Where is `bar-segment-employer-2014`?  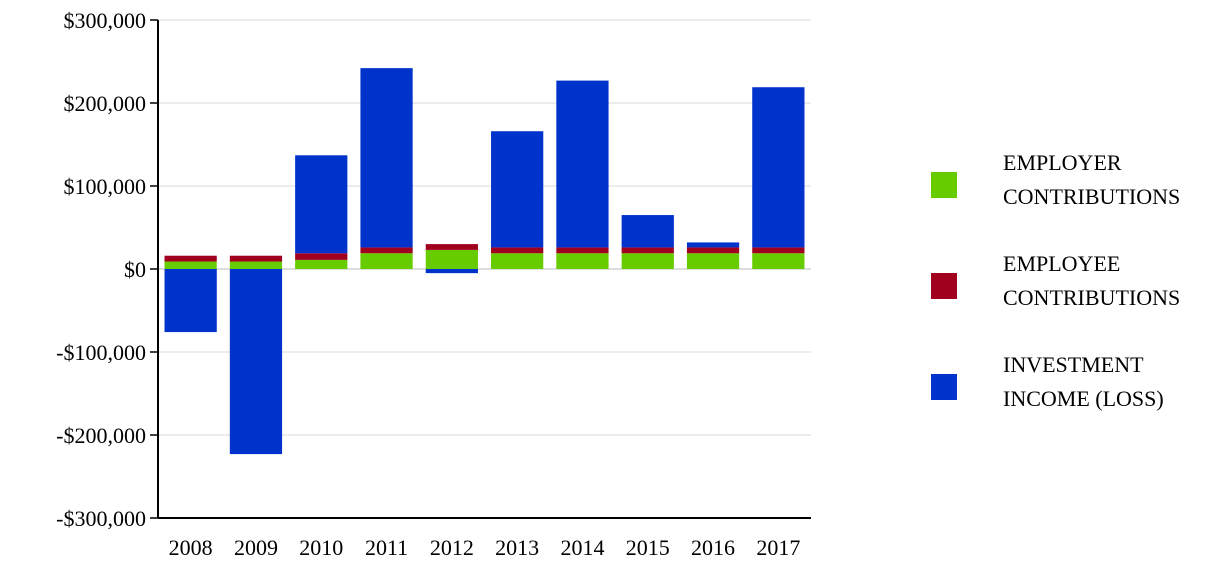 bar-segment-employer-2014 is located at coordinates (582, 261).